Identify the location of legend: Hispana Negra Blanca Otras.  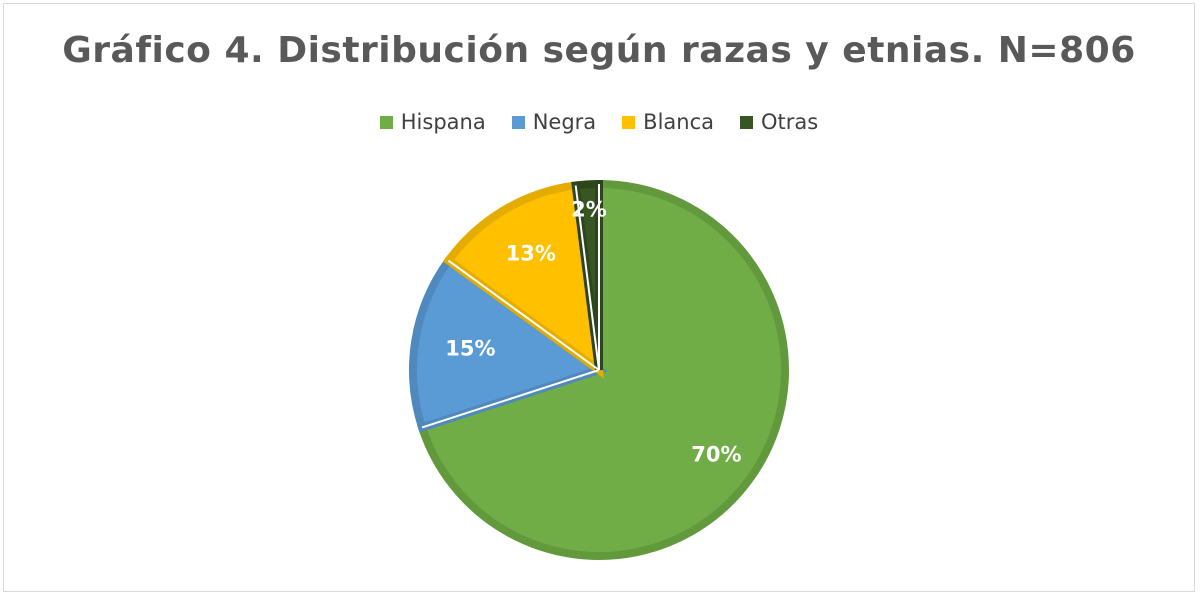
(599, 122).